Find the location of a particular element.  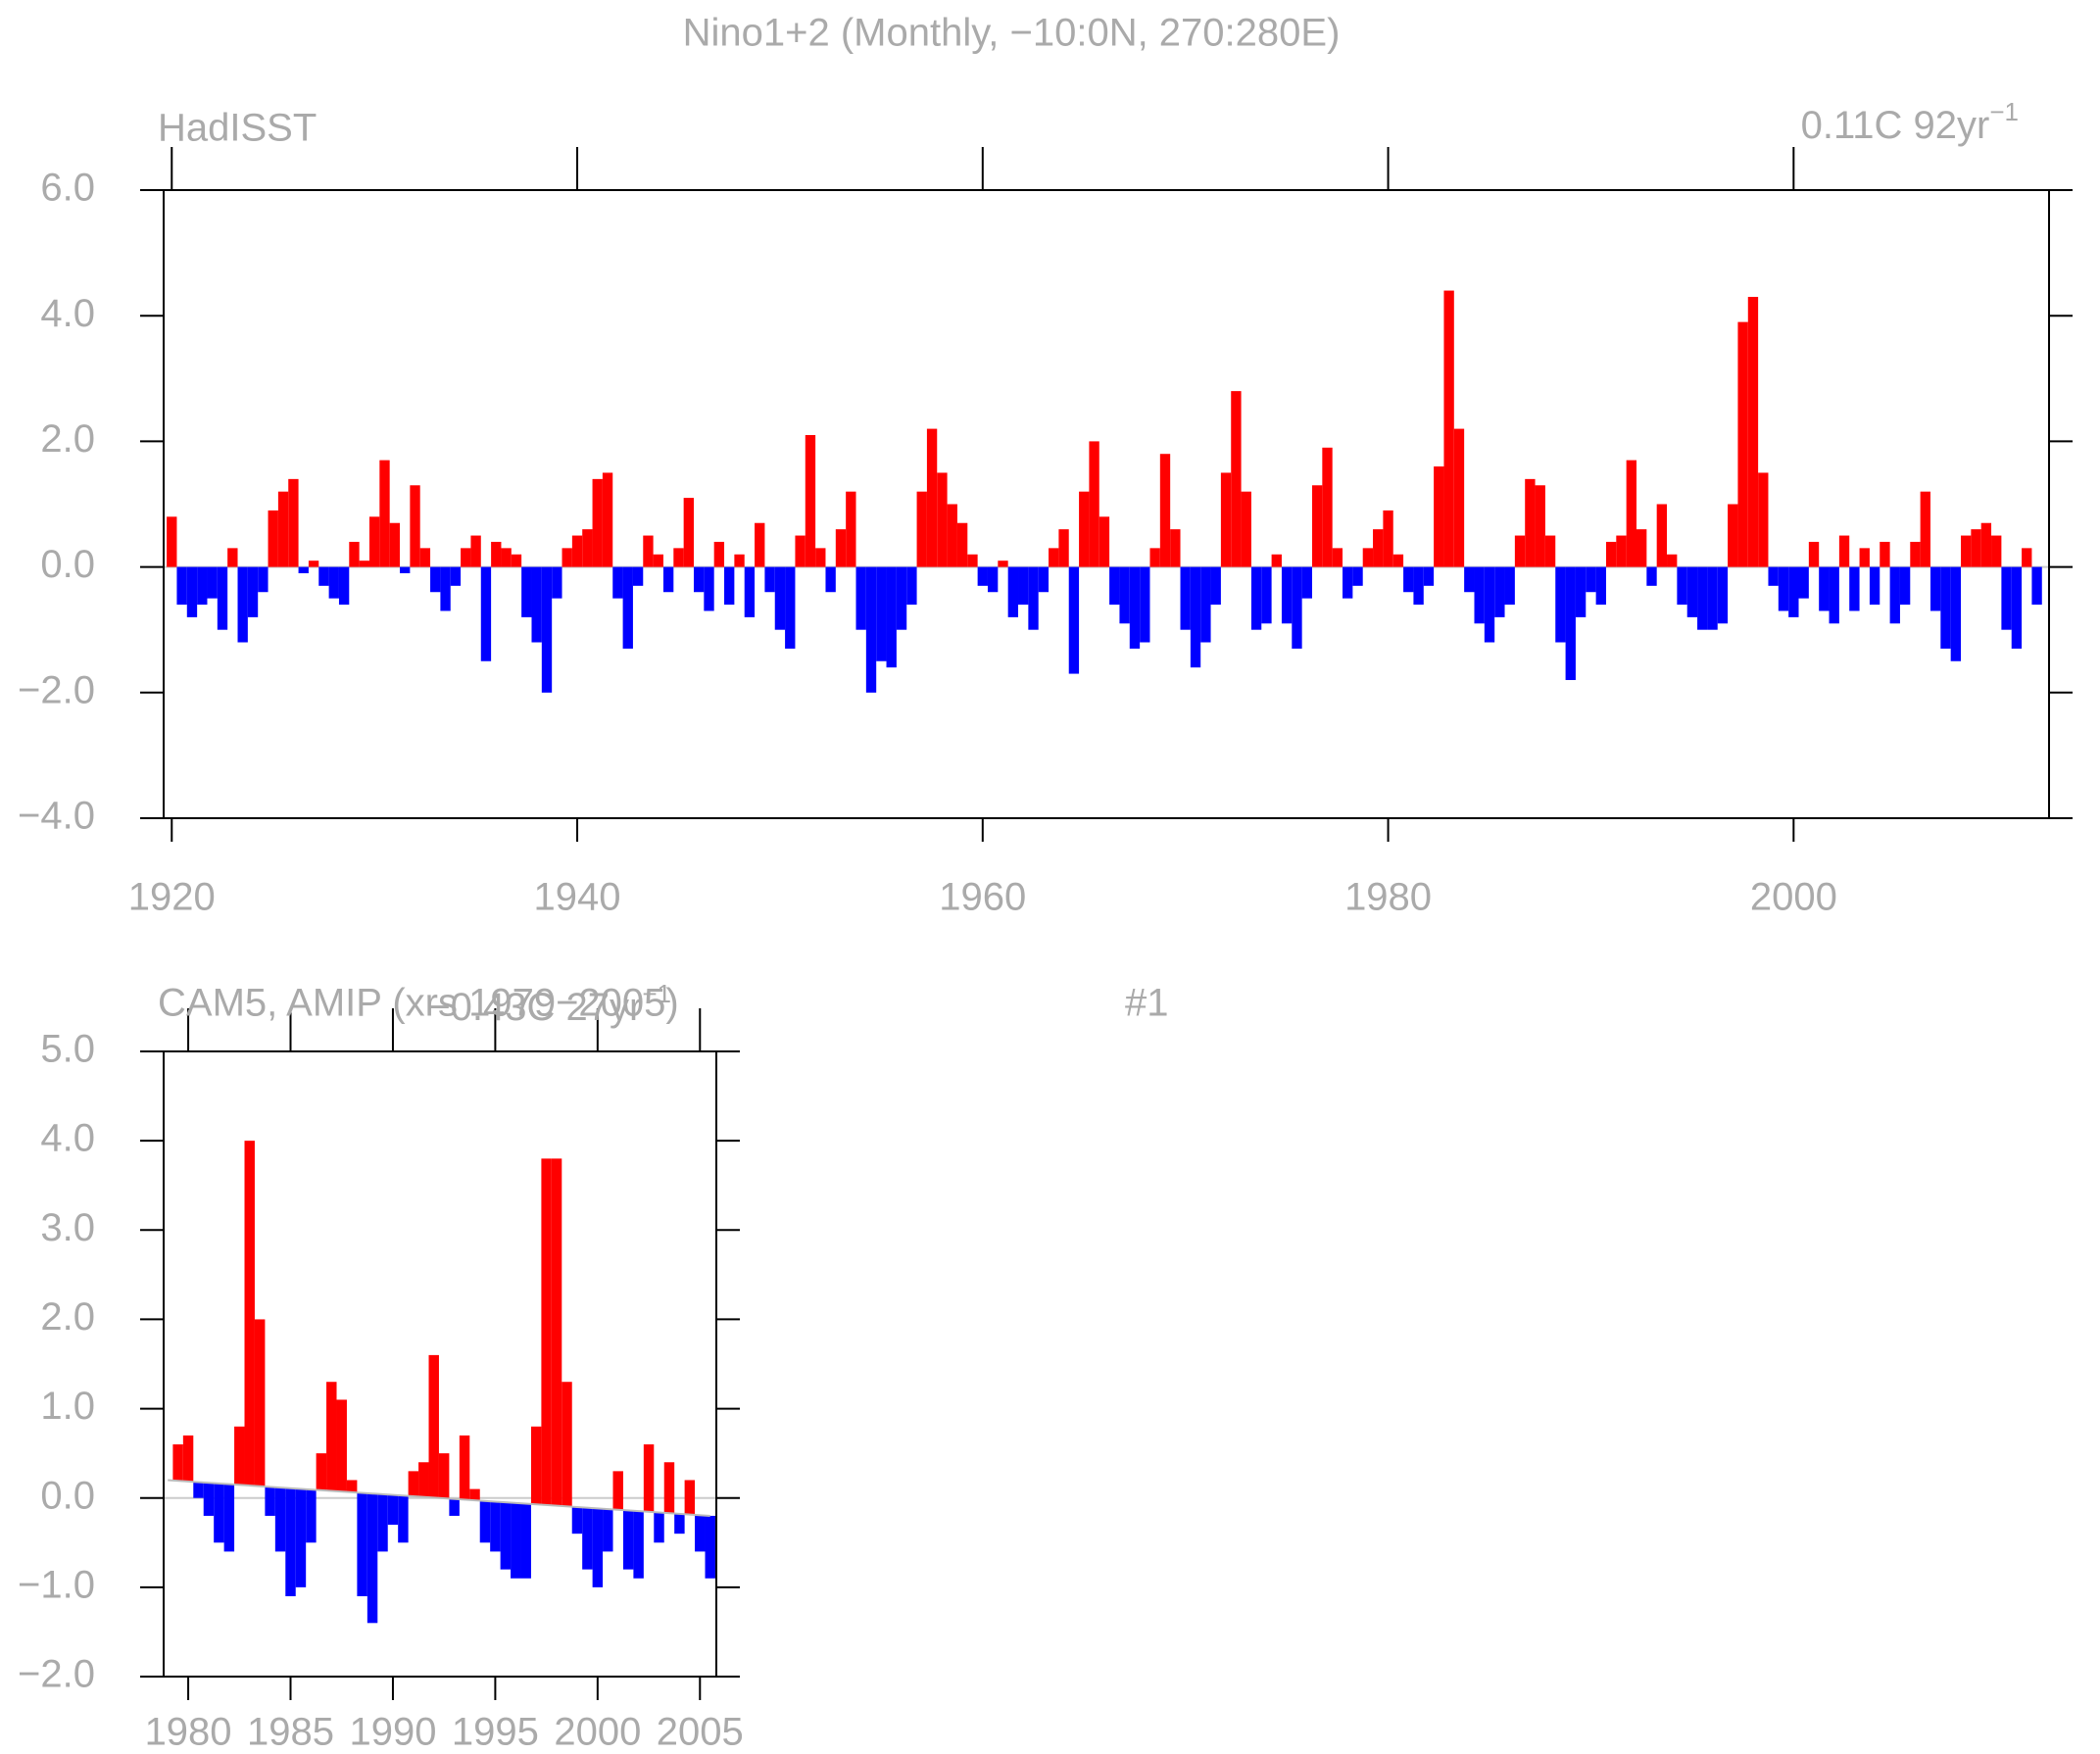

trend-line is located at coordinates (439, 1498).